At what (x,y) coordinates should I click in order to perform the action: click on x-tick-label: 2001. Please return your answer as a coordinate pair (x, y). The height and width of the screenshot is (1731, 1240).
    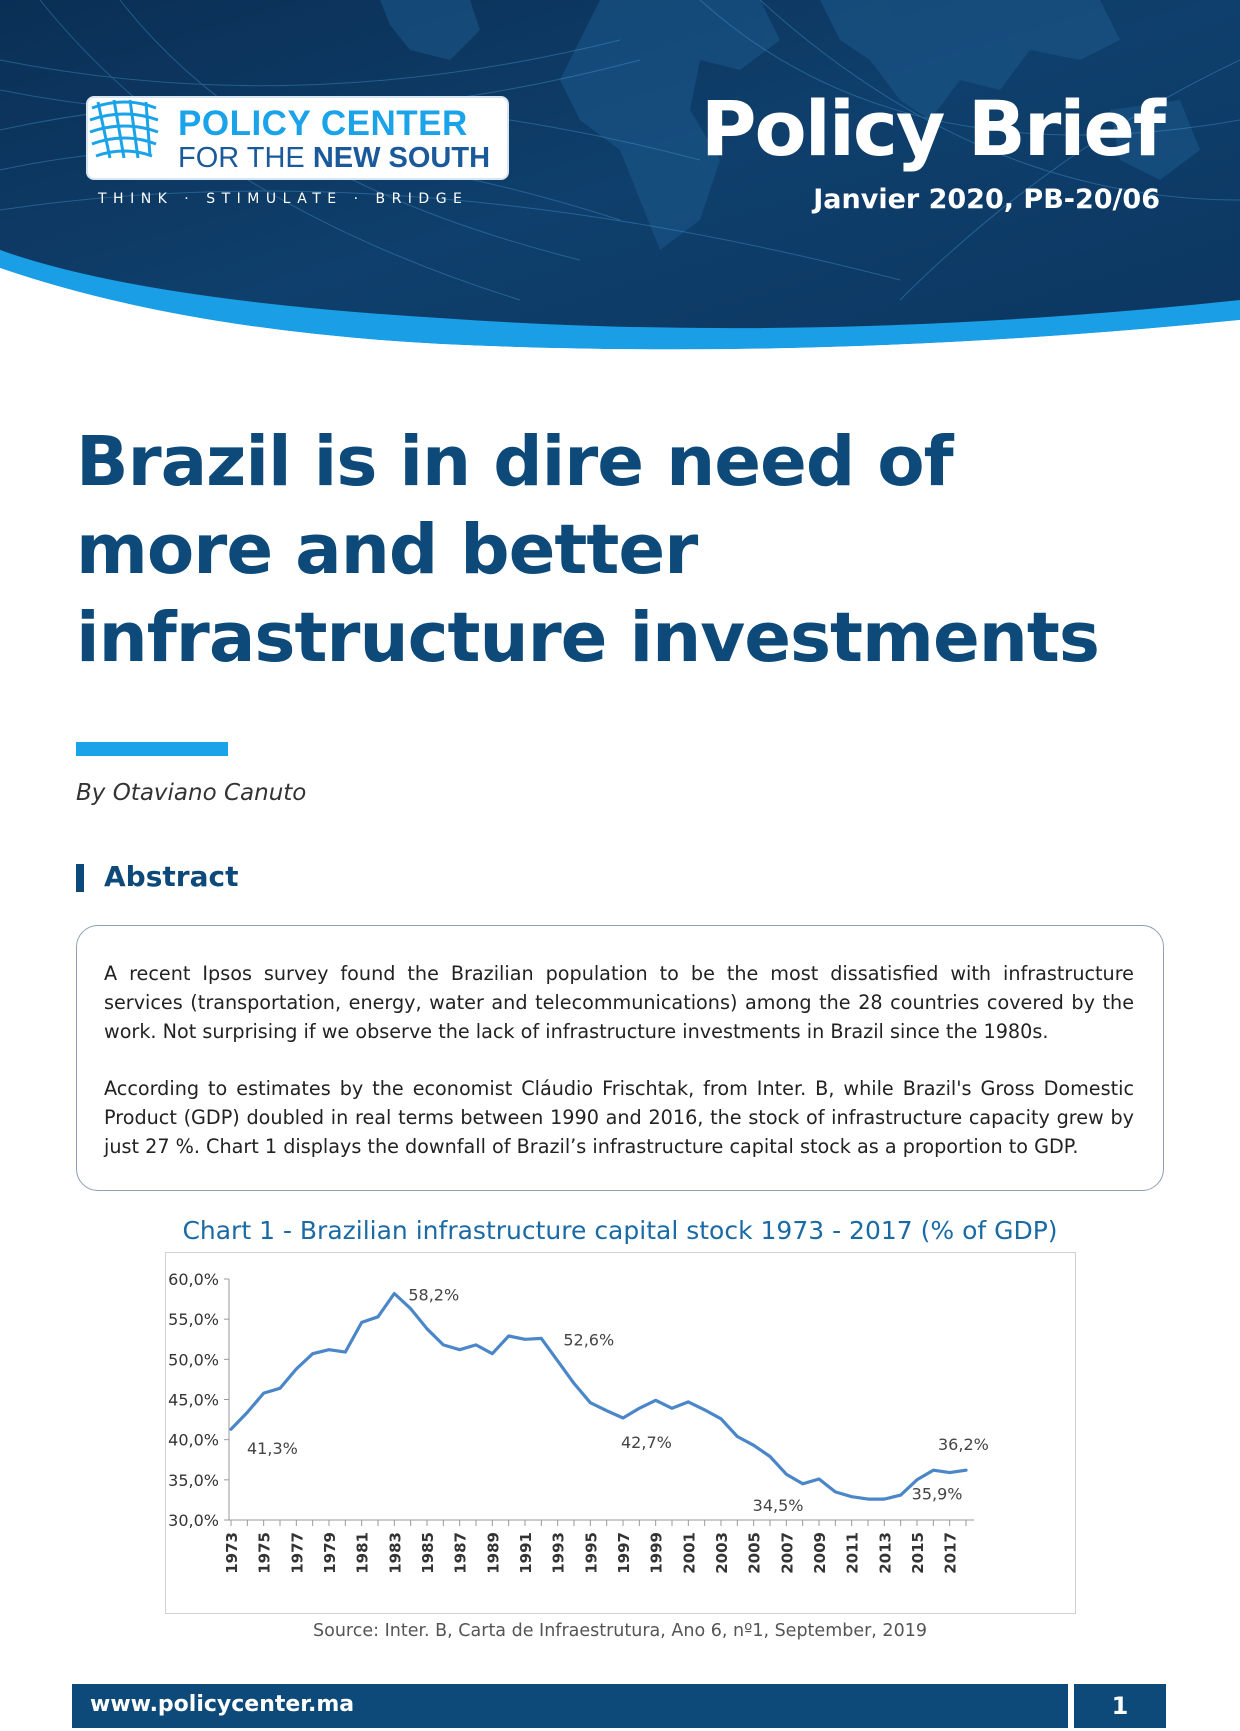
    Looking at the image, I should click on (689, 1553).